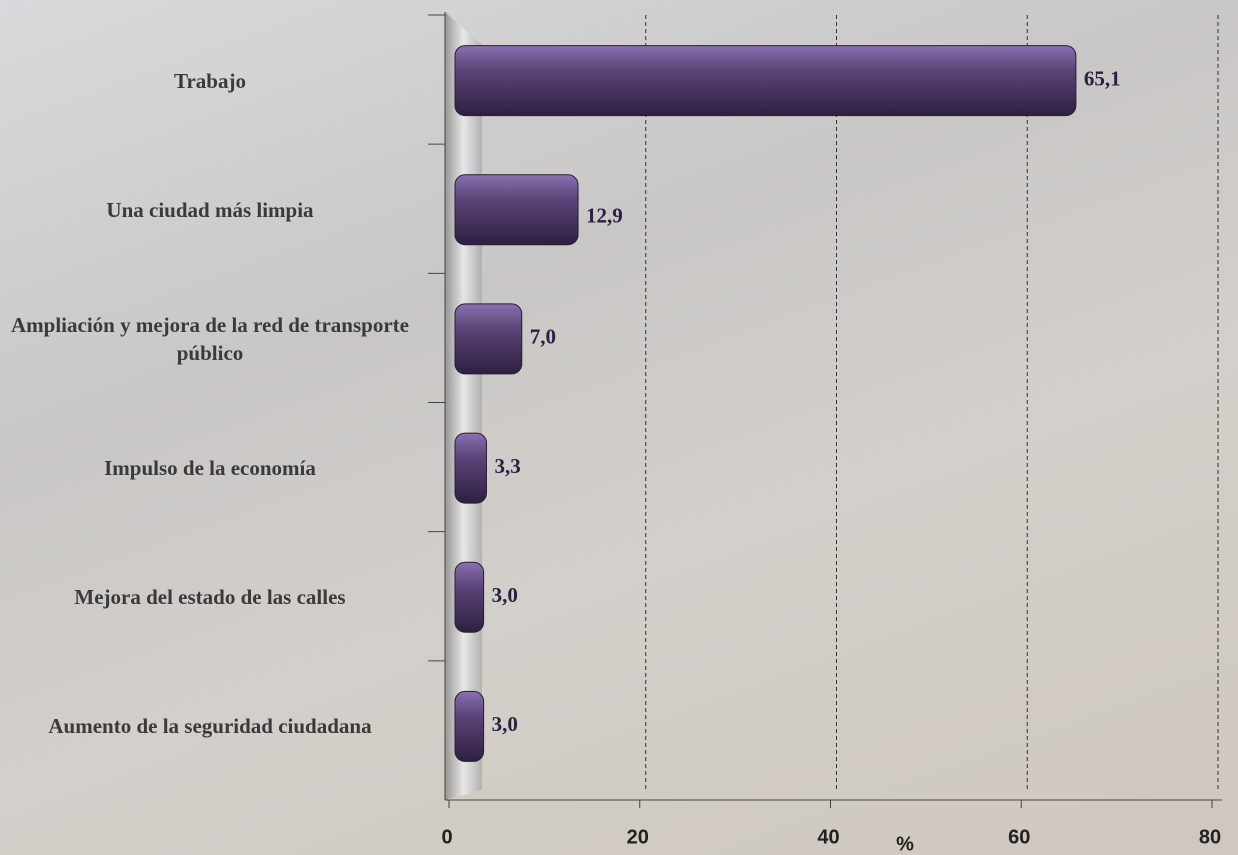 This screenshot has width=1238, height=855. Describe the element at coordinates (210, 209) in the screenshot. I see `y-tick-label: Una ciudad más limpia` at that location.